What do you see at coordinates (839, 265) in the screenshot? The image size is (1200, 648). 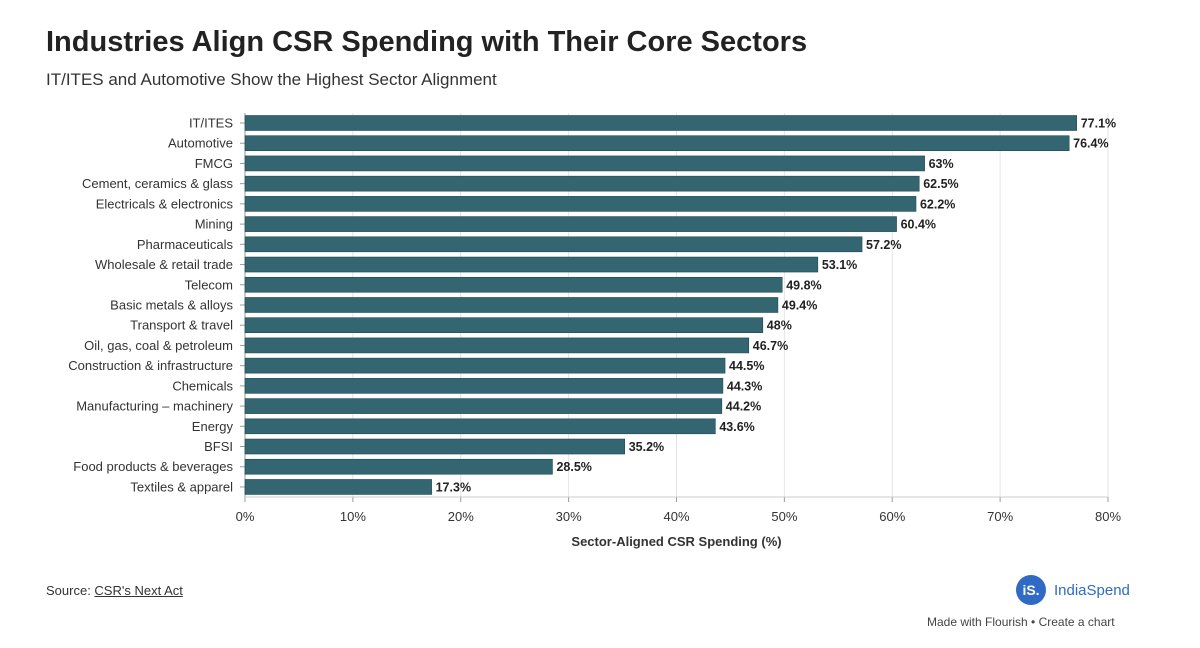 I see `data-label: 53.1%` at bounding box center [839, 265].